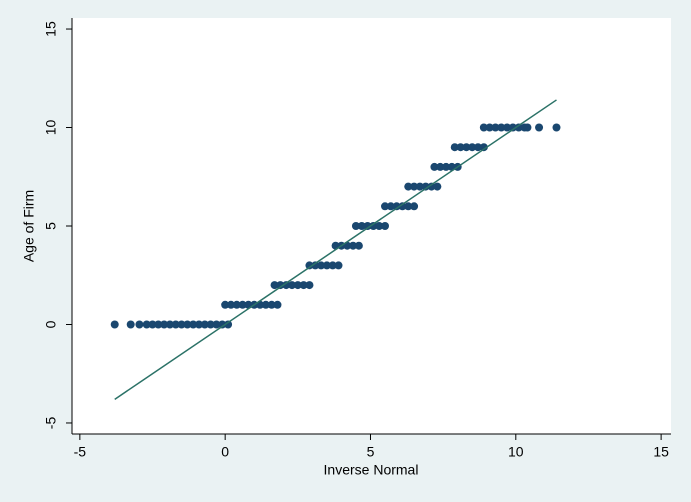 This screenshot has width=691, height=502. Describe the element at coordinates (29, 226) in the screenshot. I see `y-axis-title: Age of Firm` at that location.